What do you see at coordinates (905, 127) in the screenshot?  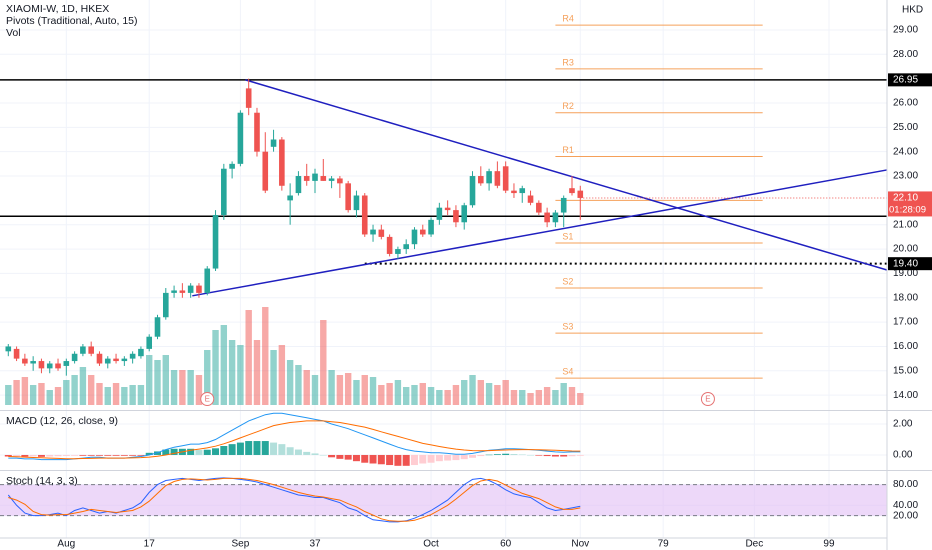 I see `y-tick-label: 25.00` at bounding box center [905, 127].